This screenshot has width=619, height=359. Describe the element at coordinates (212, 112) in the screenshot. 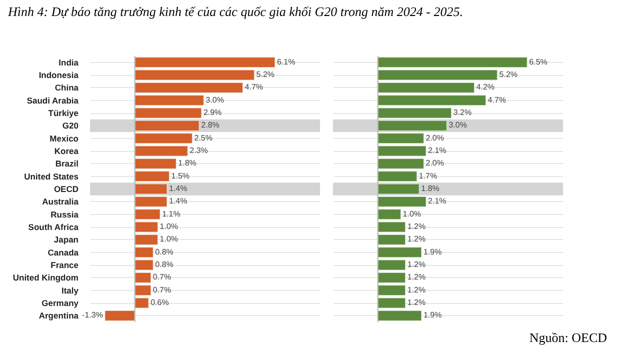

I see `data-label: 2.9%` at that location.